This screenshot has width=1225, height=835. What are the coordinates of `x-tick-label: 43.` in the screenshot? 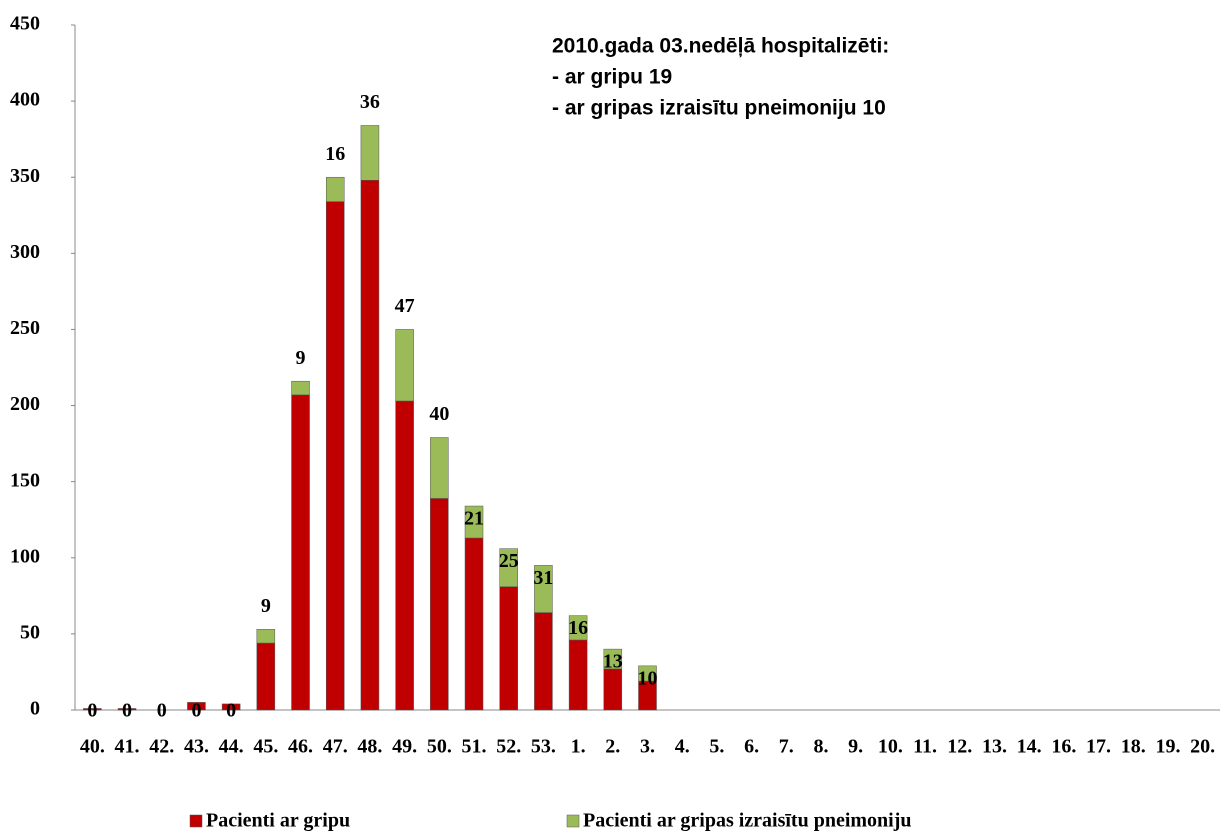 It's located at (196, 747).